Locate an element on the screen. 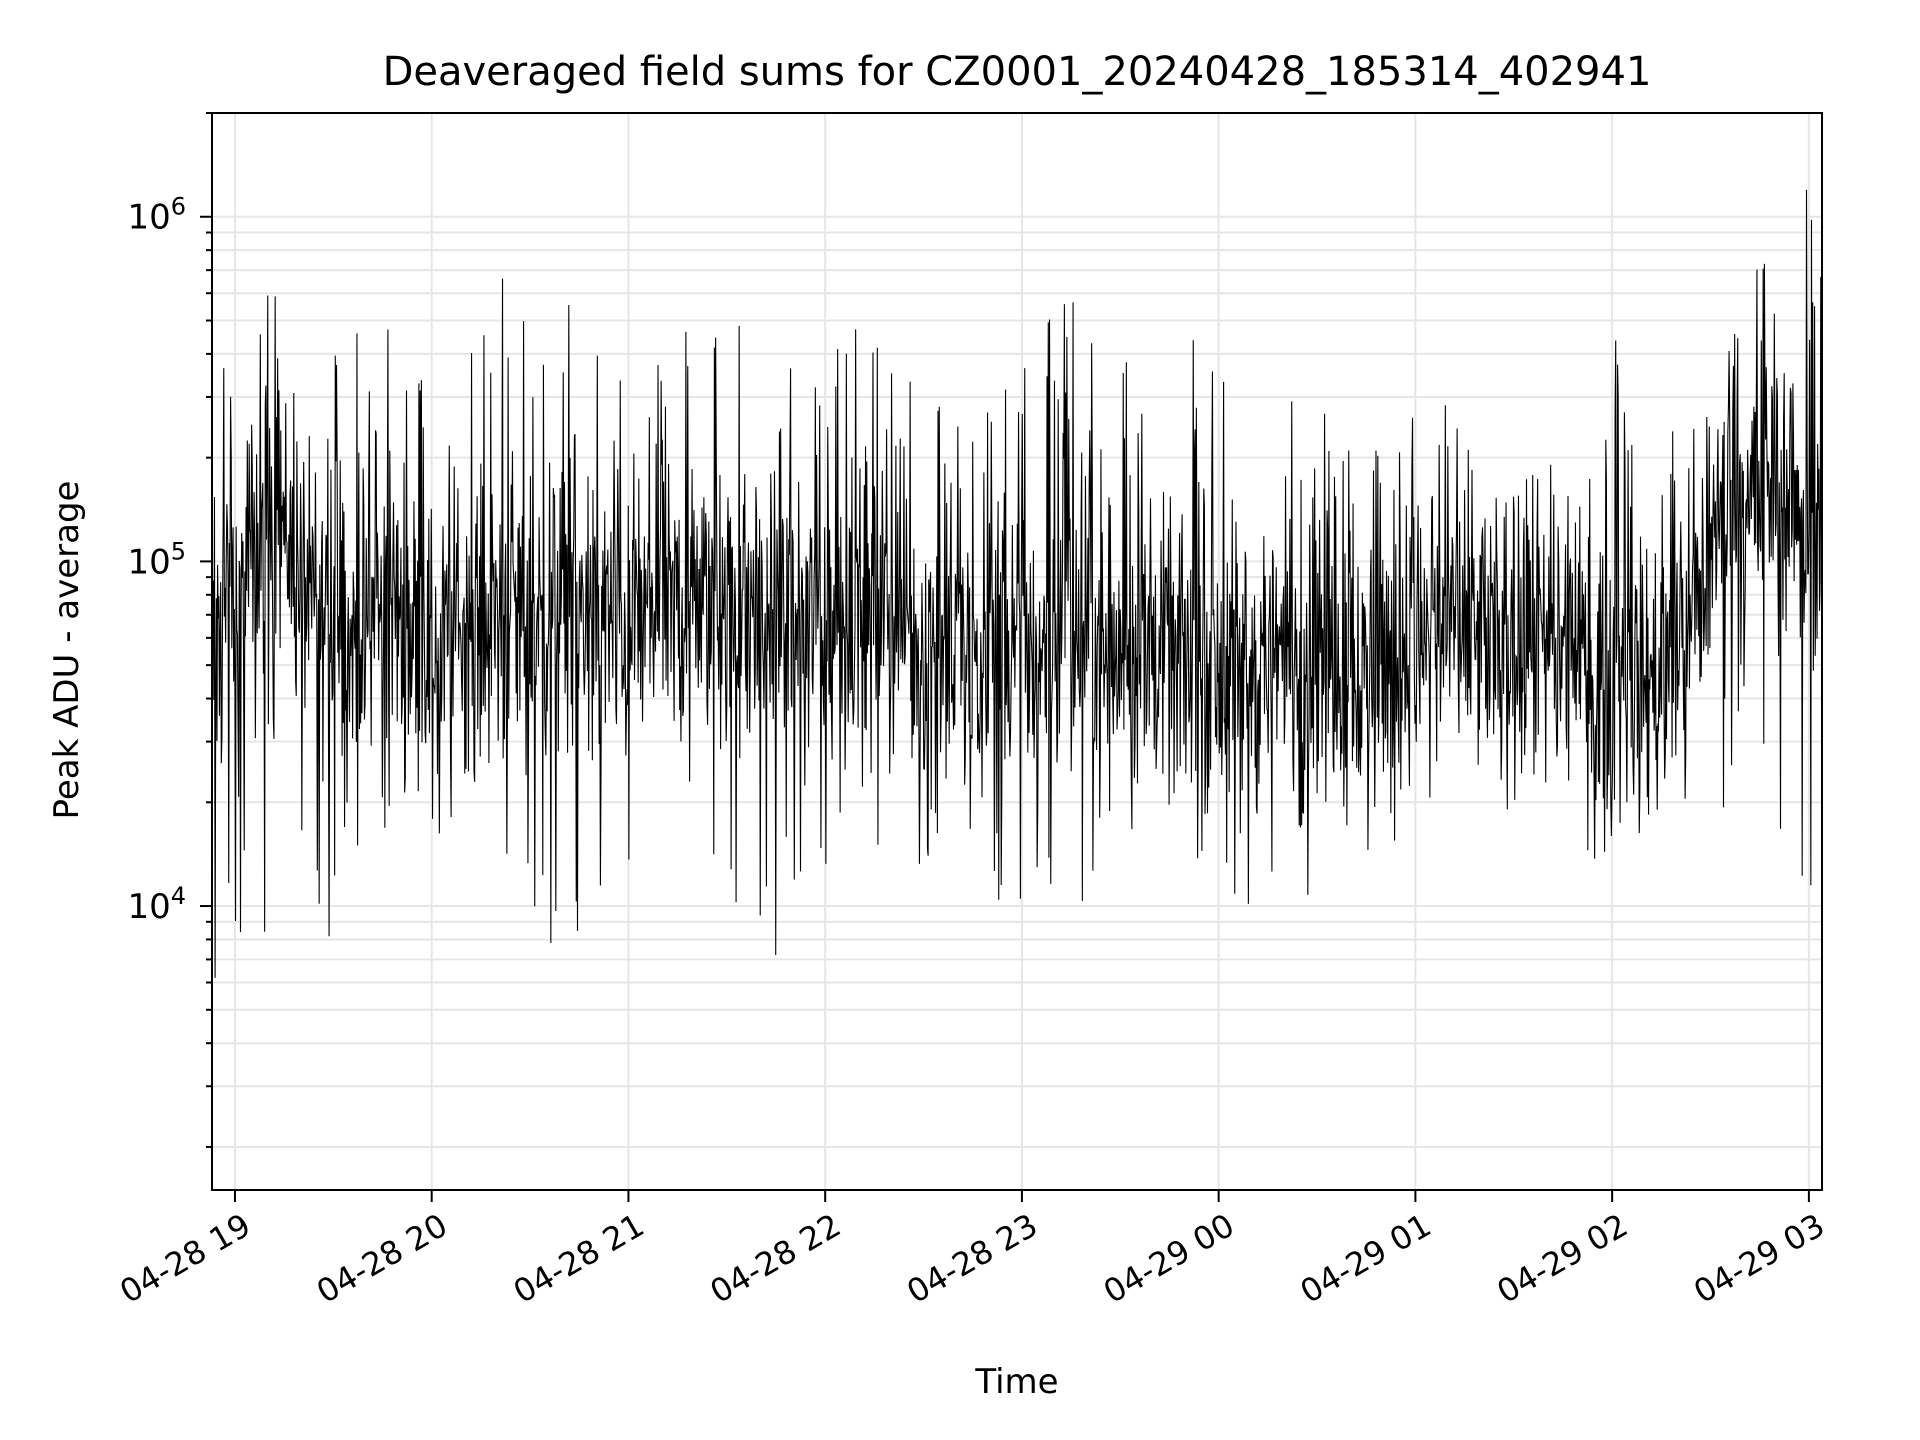 The height and width of the screenshot is (1440, 1920). y-tick-label: 10⁶ is located at coordinates (156, 215).